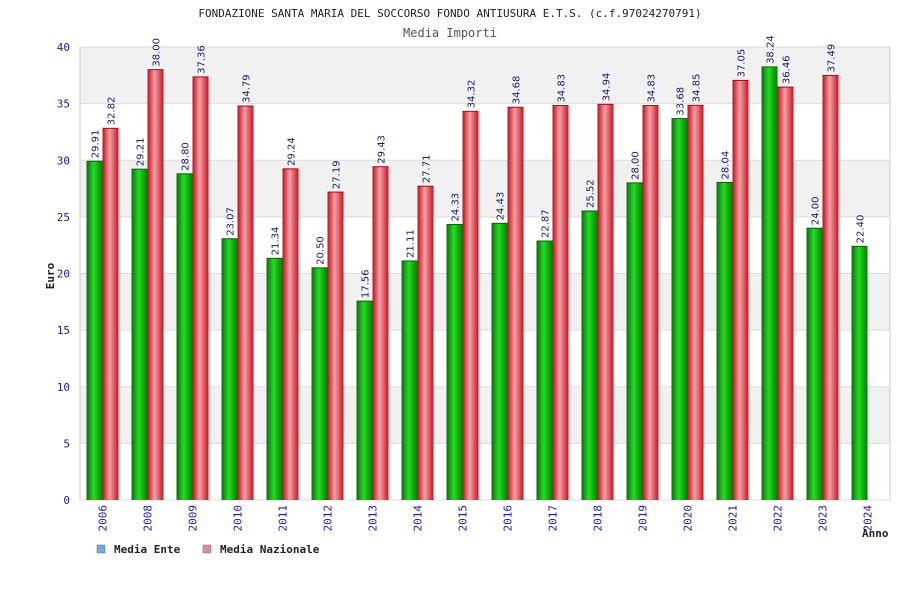  Describe the element at coordinates (598, 518) in the screenshot. I see `x-tick-label: 2018` at that location.